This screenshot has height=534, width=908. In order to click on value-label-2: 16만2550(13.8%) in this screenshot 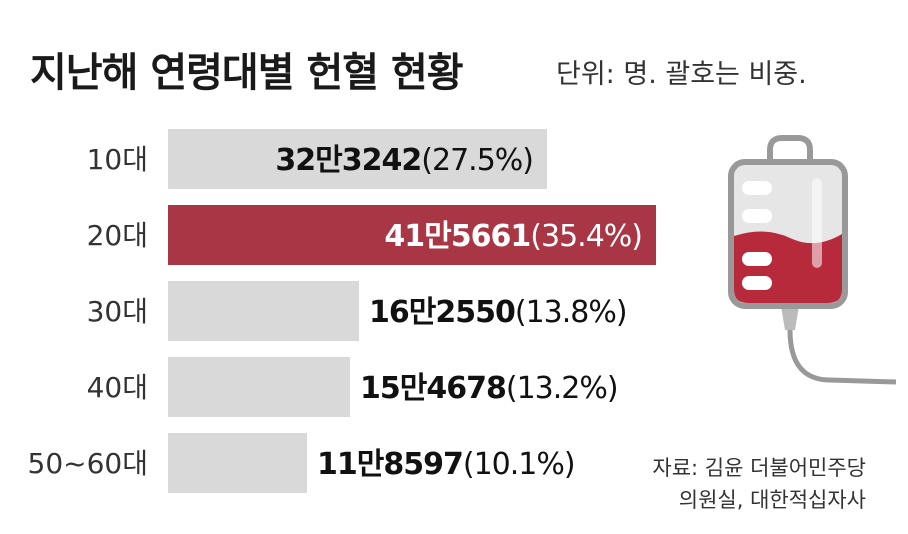, I will do `click(498, 312)`.